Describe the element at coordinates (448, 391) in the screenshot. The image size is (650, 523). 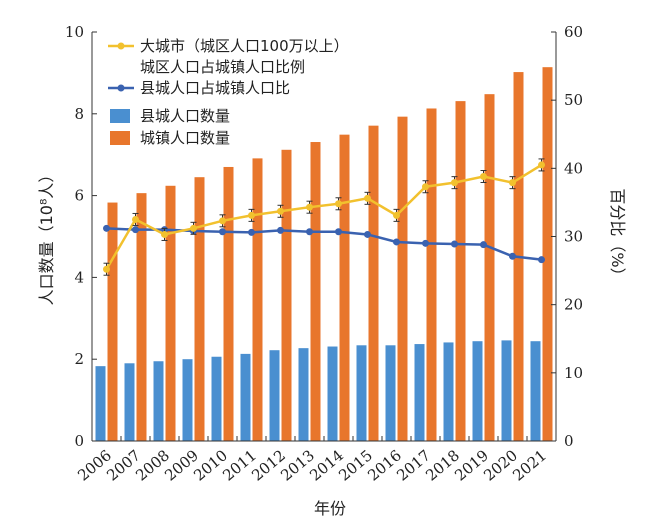
I see `bar-county-2018` at that location.